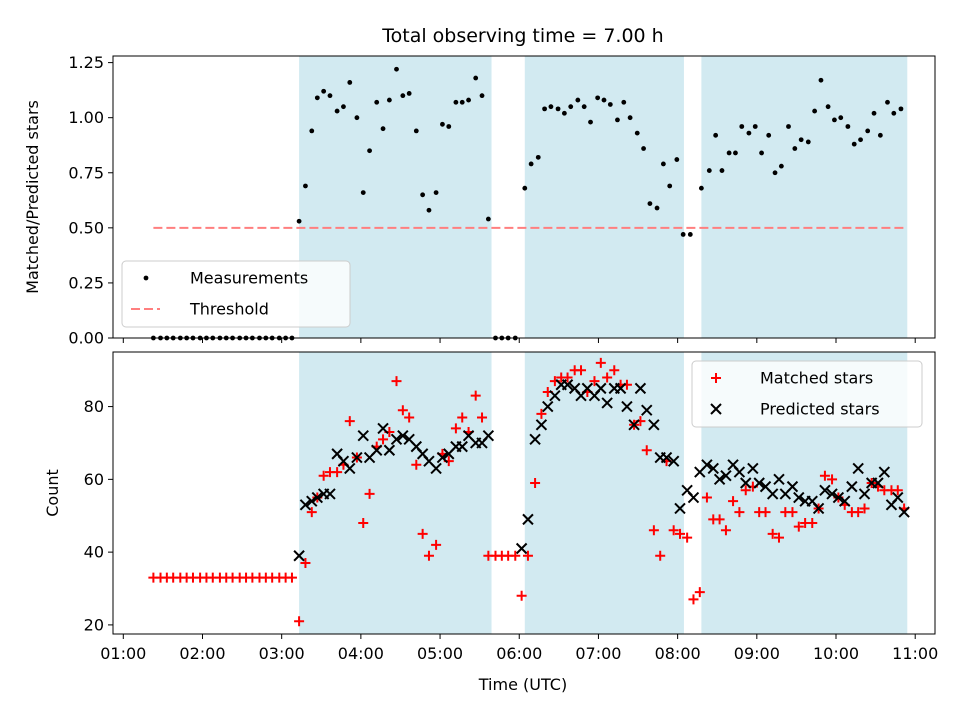 The height and width of the screenshot is (720, 960). Describe the element at coordinates (236, 294) in the screenshot. I see `top-legend: Measurements Threshold` at that location.